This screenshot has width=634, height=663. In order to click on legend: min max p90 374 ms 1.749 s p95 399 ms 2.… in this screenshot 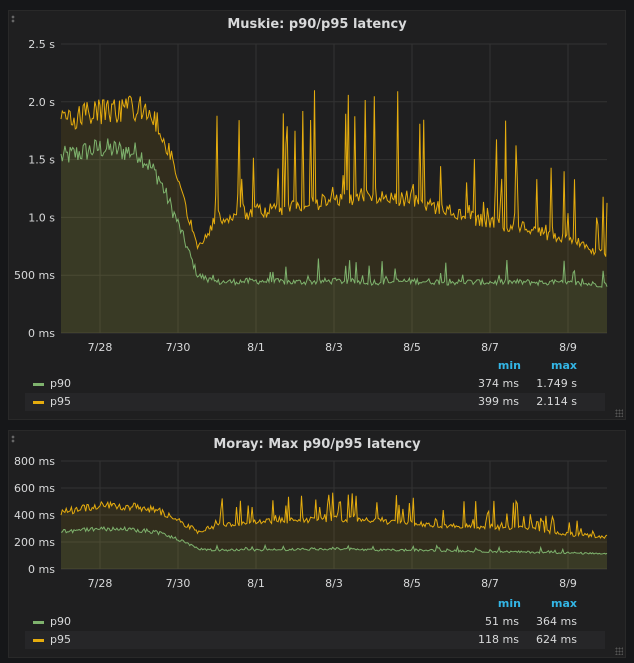, I will do `click(317, 384)`.